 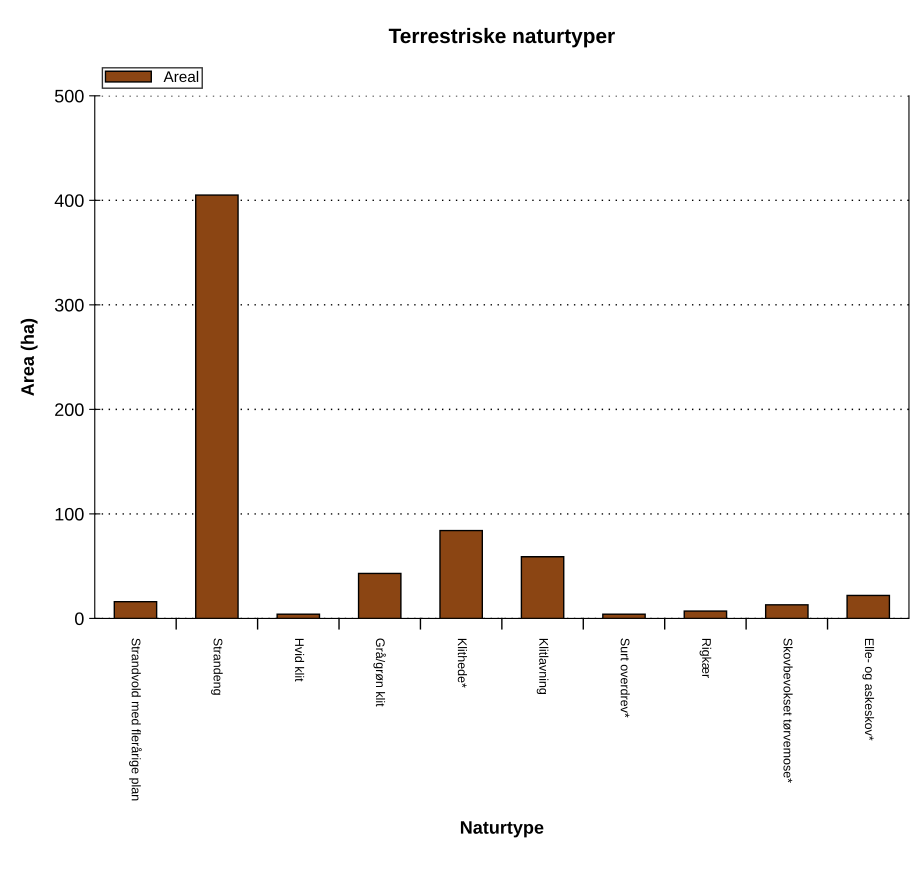 What do you see at coordinates (542, 666) in the screenshot?
I see `x-tick-label: Klitlavning` at bounding box center [542, 666].